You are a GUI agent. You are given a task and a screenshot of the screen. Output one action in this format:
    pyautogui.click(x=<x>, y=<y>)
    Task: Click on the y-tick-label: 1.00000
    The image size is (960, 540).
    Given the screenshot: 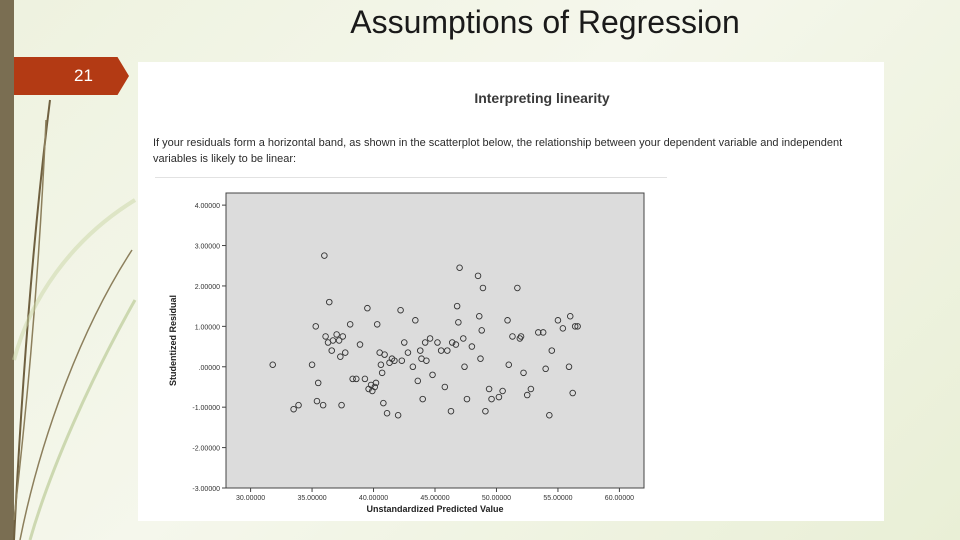 What is the action you would take?
    pyautogui.click(x=207, y=327)
    